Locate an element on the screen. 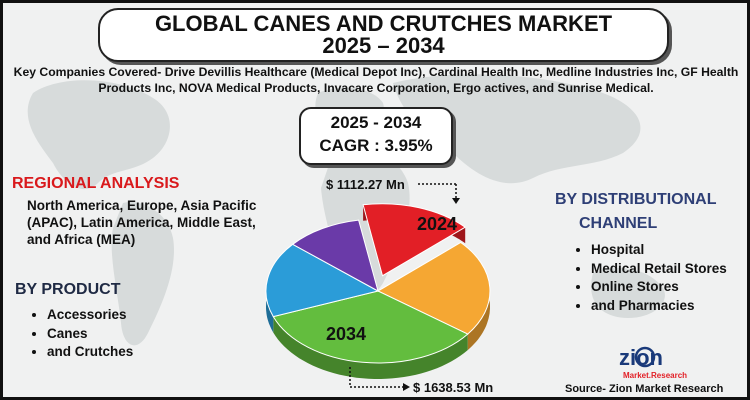 The width and height of the screenshot is (750, 400). distribution-title-line1: BY DISTRIBUTIONAL is located at coordinates (636, 199).